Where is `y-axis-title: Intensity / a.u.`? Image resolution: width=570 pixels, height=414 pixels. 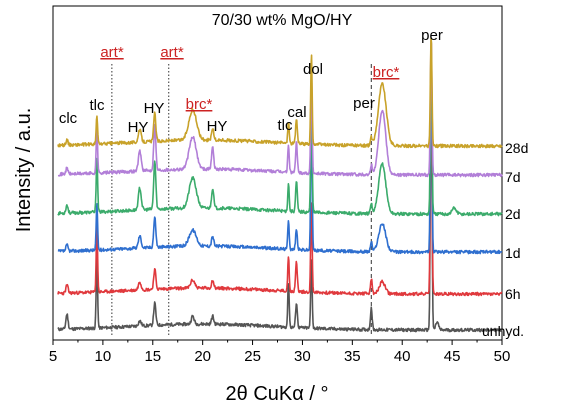 y-axis-title: Intensity / a.u. is located at coordinates (24, 170).